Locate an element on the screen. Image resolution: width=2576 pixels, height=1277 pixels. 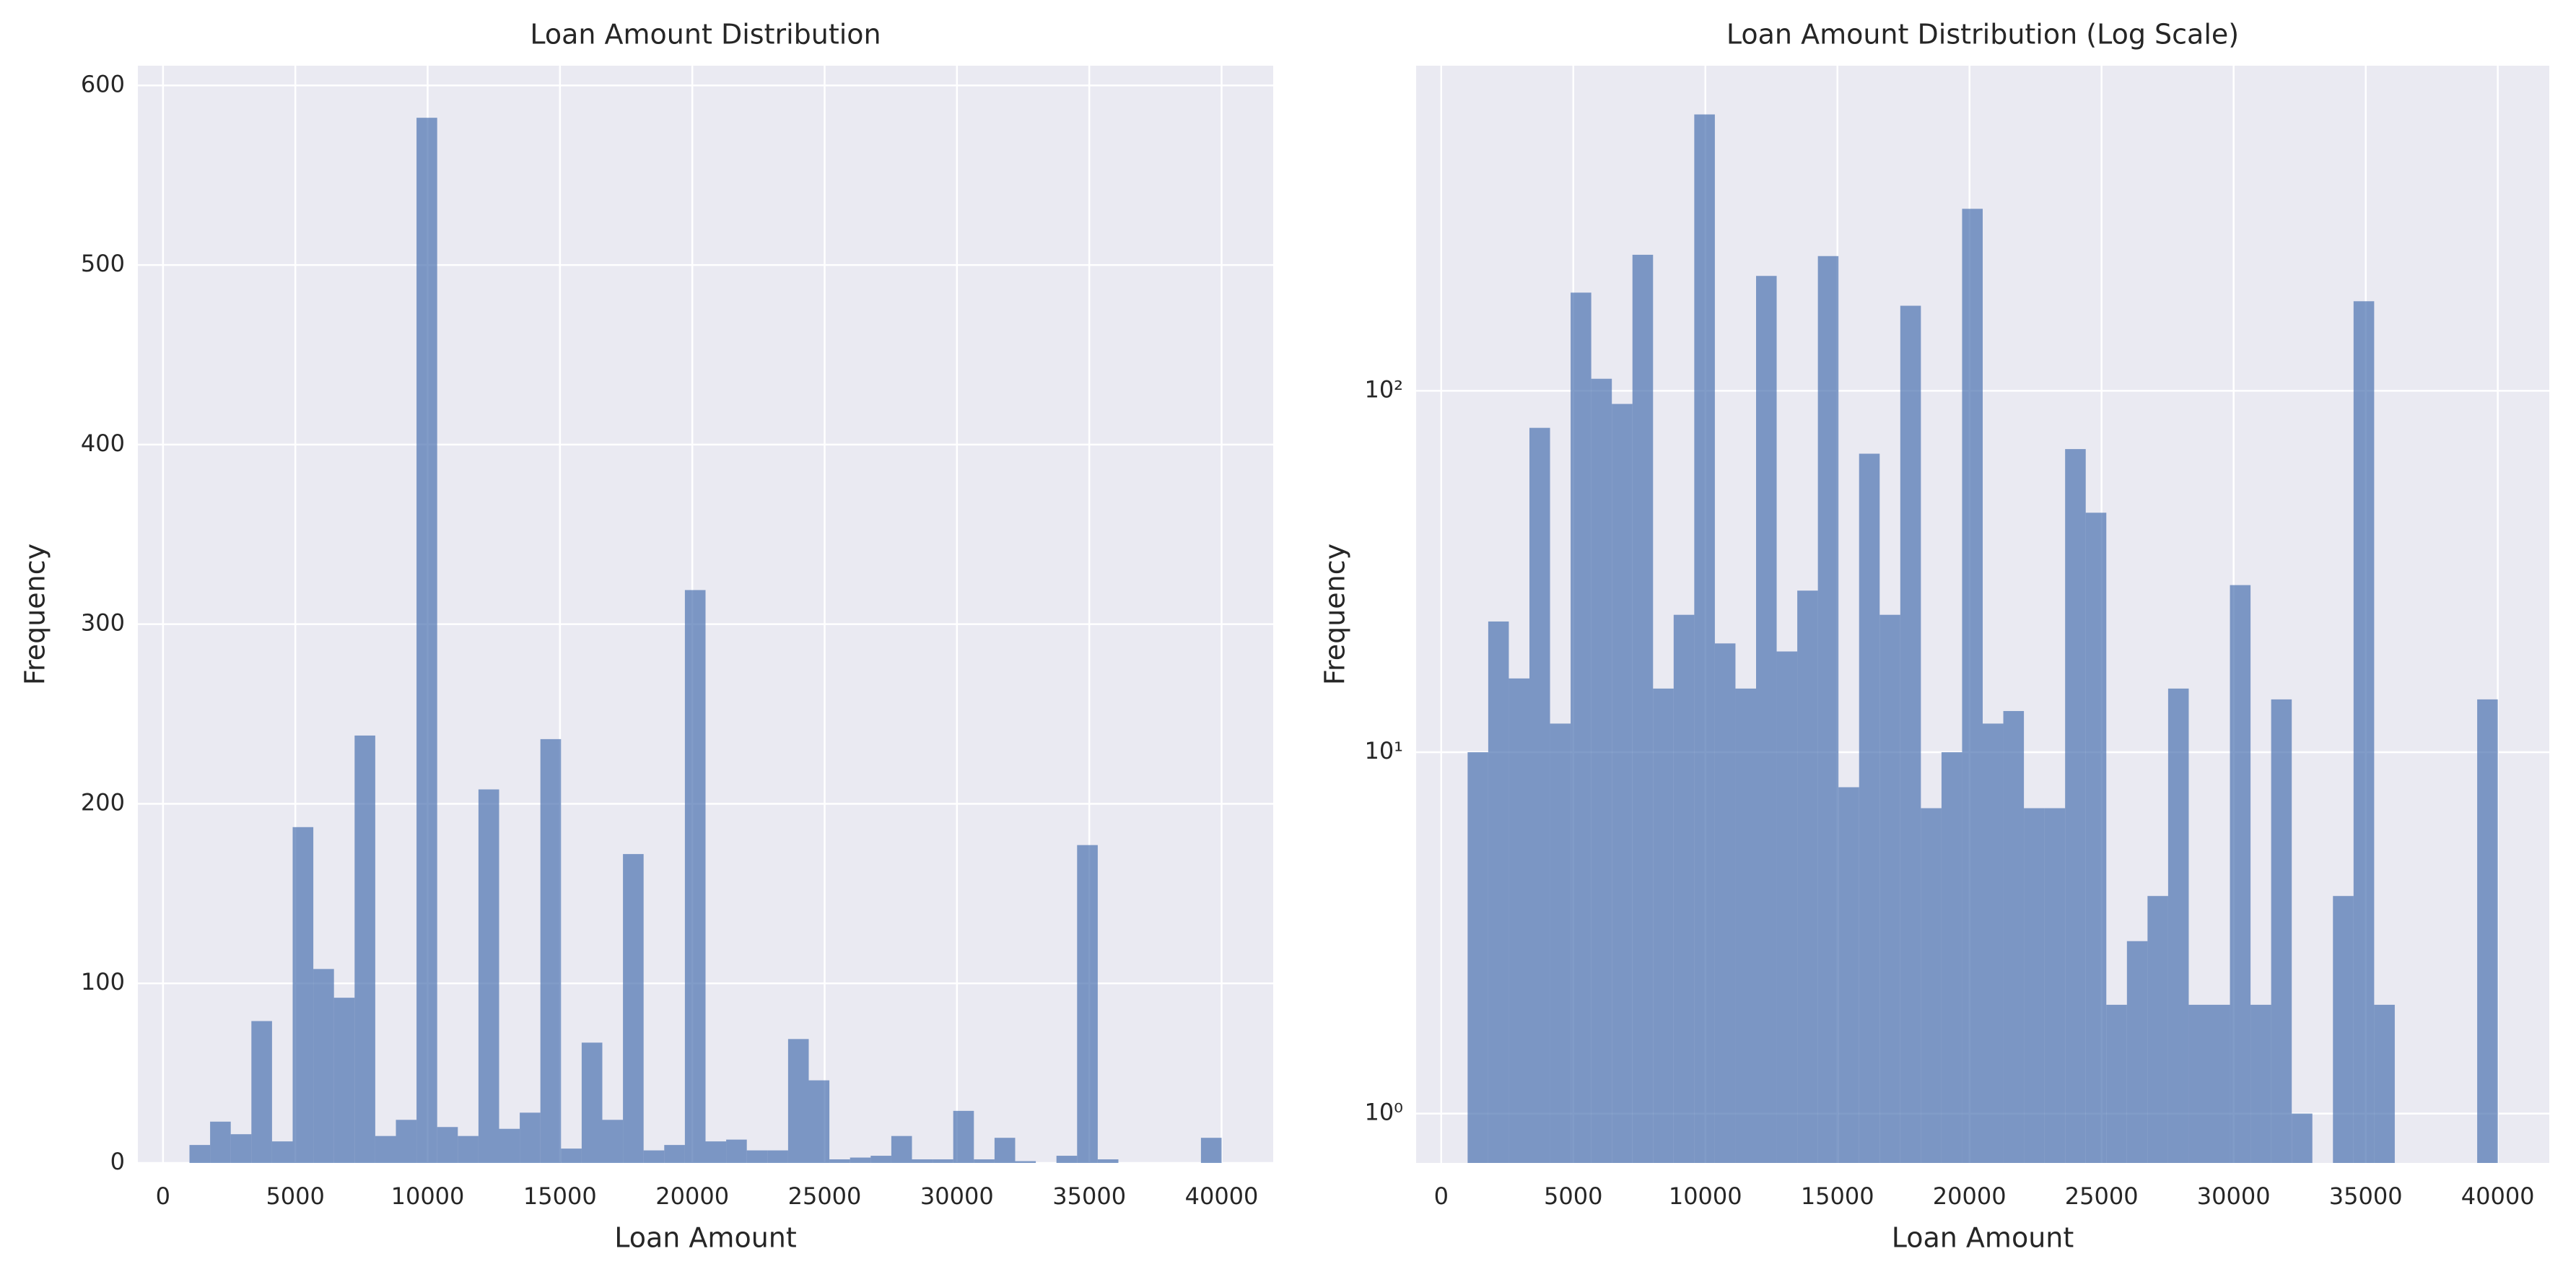
y-tick-label: 0 is located at coordinates (117, 1161).